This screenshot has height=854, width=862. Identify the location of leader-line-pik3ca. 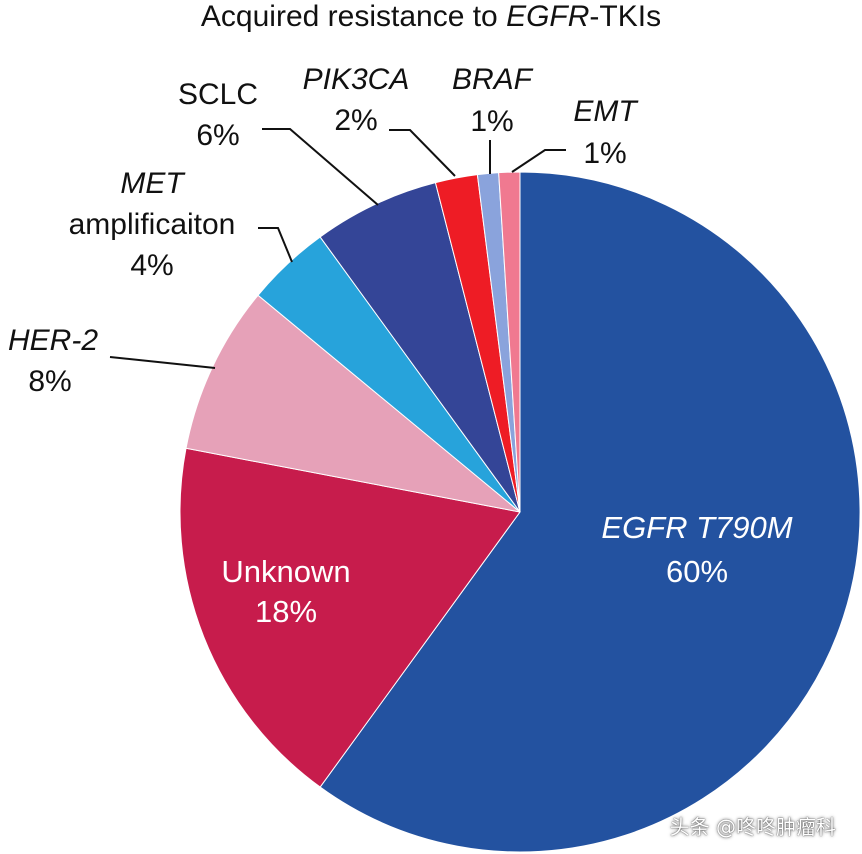
(422, 153).